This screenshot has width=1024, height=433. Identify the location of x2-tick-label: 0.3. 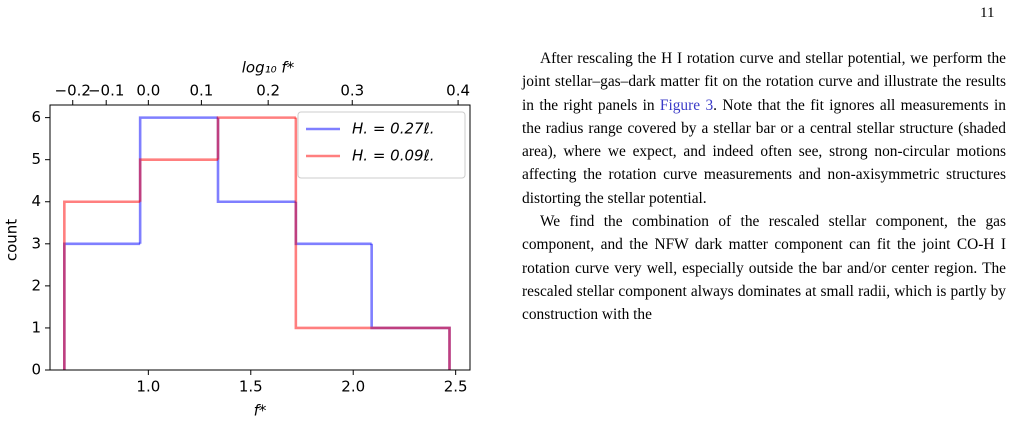
(352, 91).